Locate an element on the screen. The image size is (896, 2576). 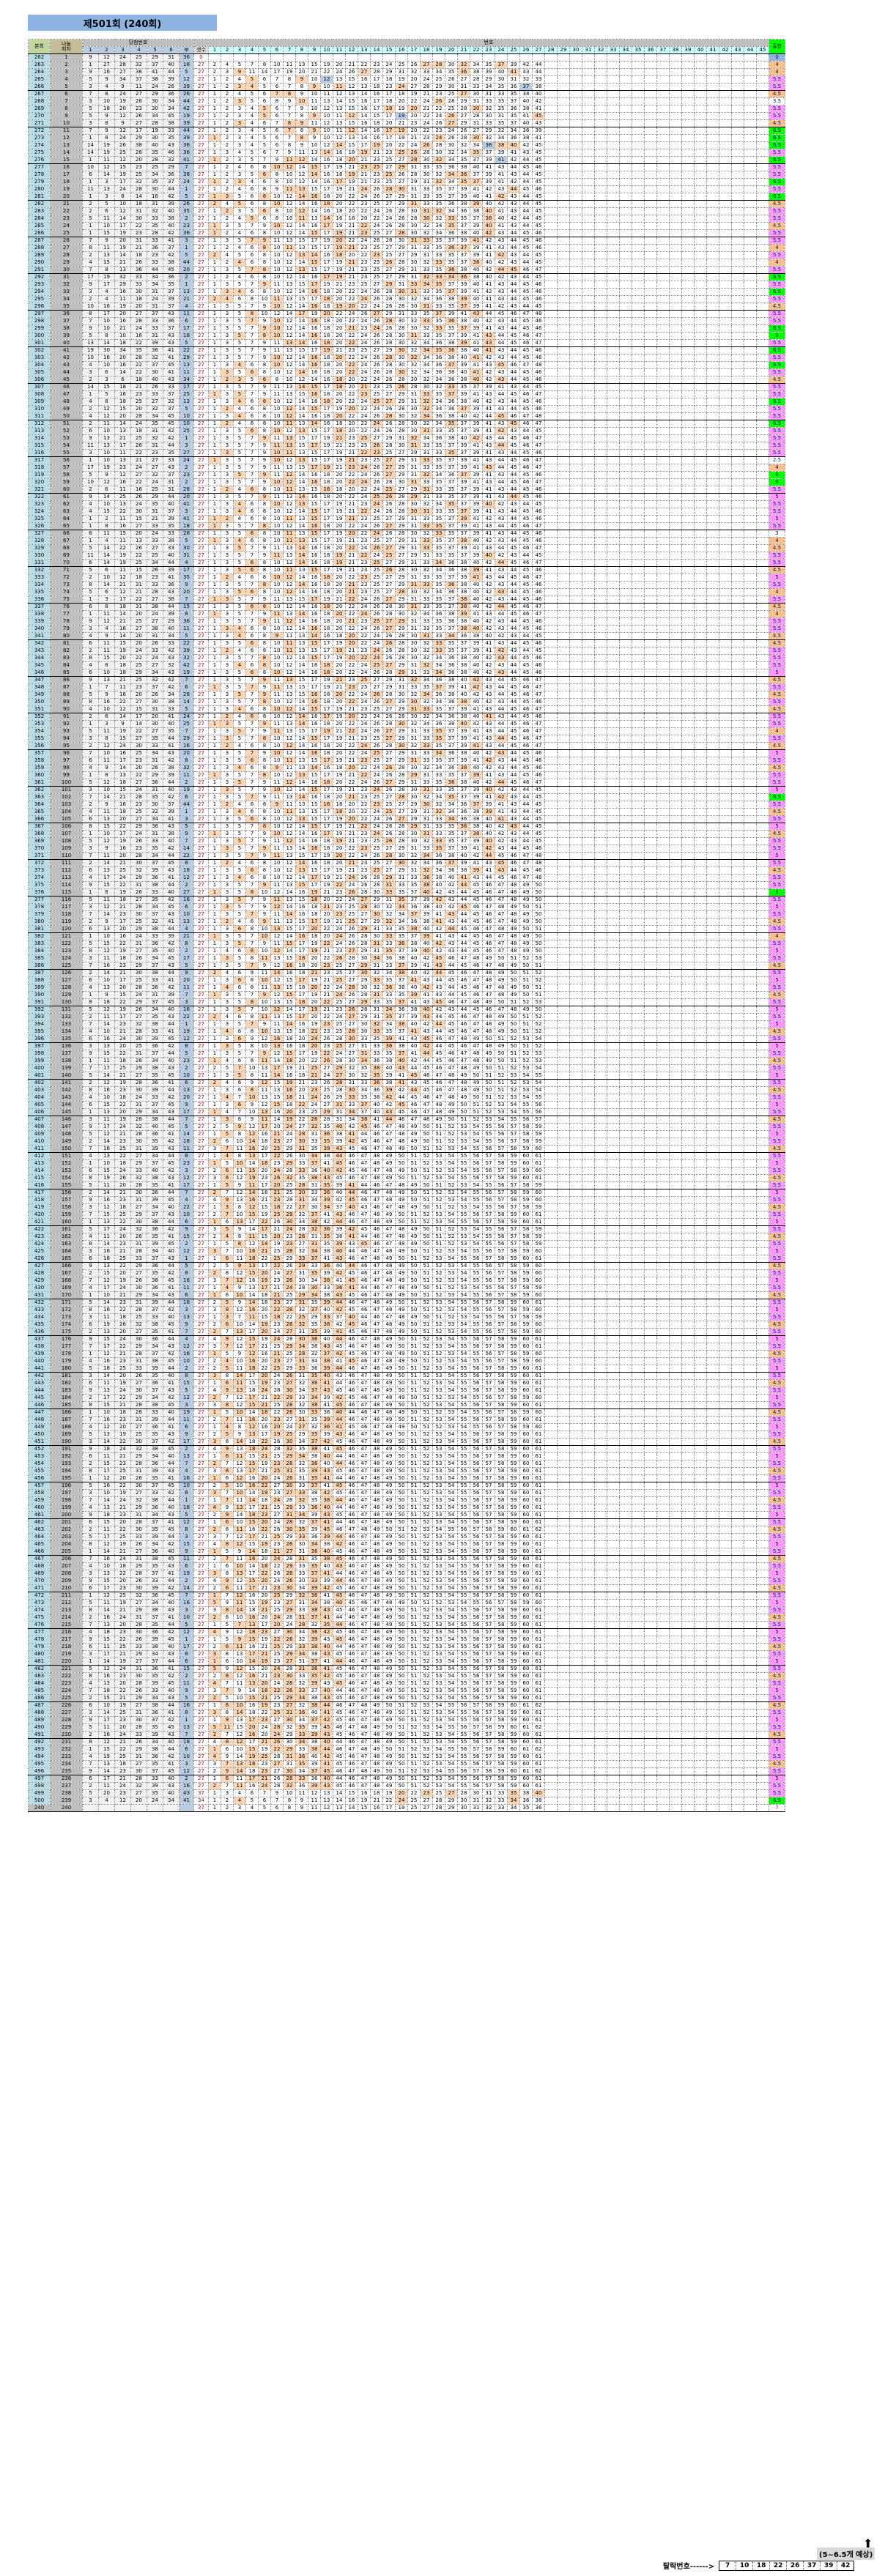
cell-number: 36 is located at coordinates (451, 270).